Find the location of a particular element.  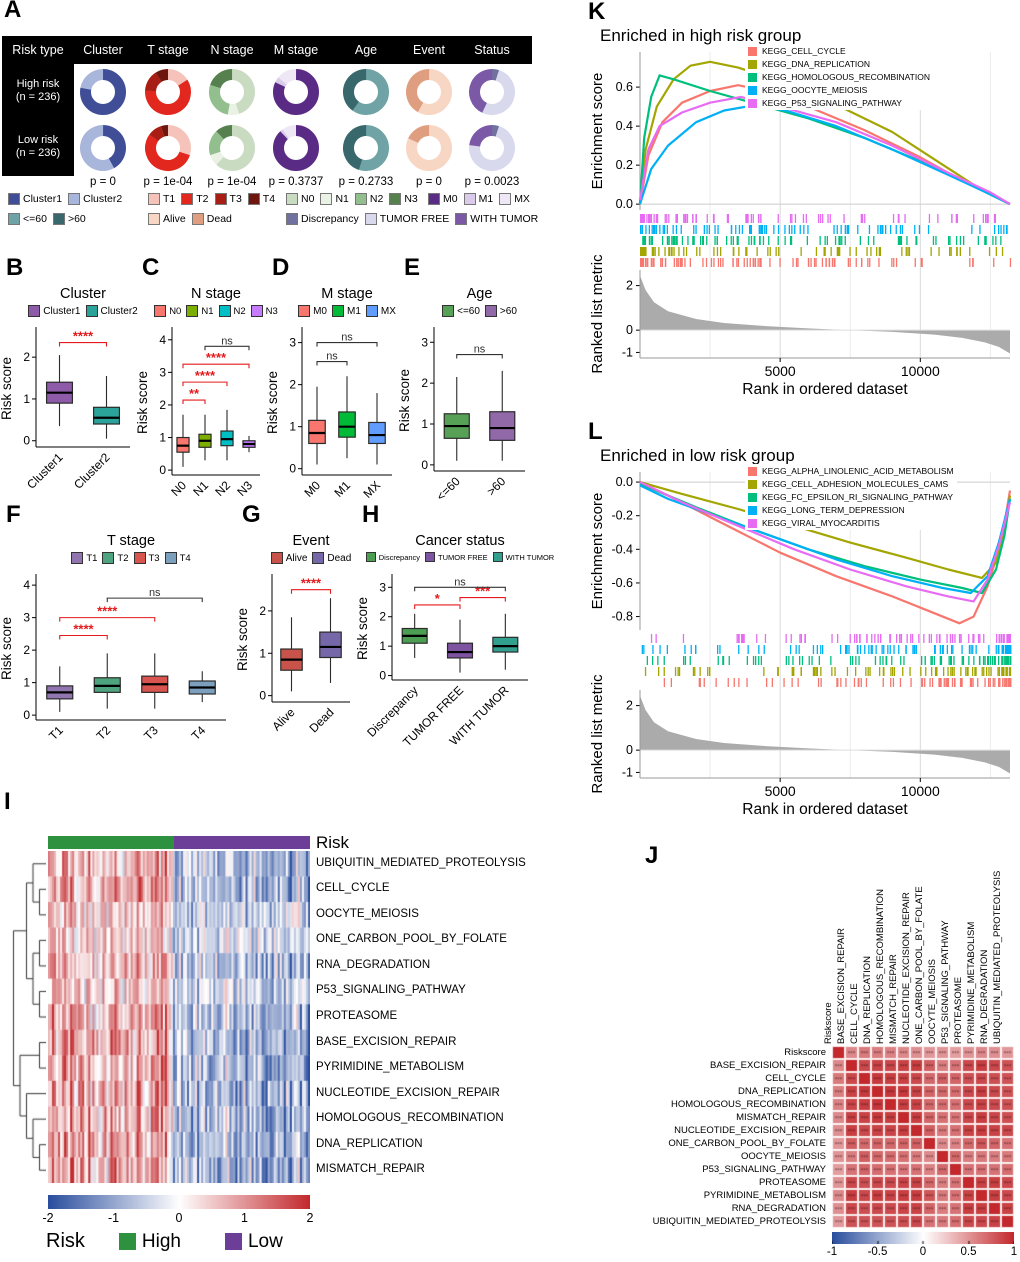

panel-b-chart: 0 1 2 Risk score Cluster1 Cluster2 **** is located at coordinates (69, 381).